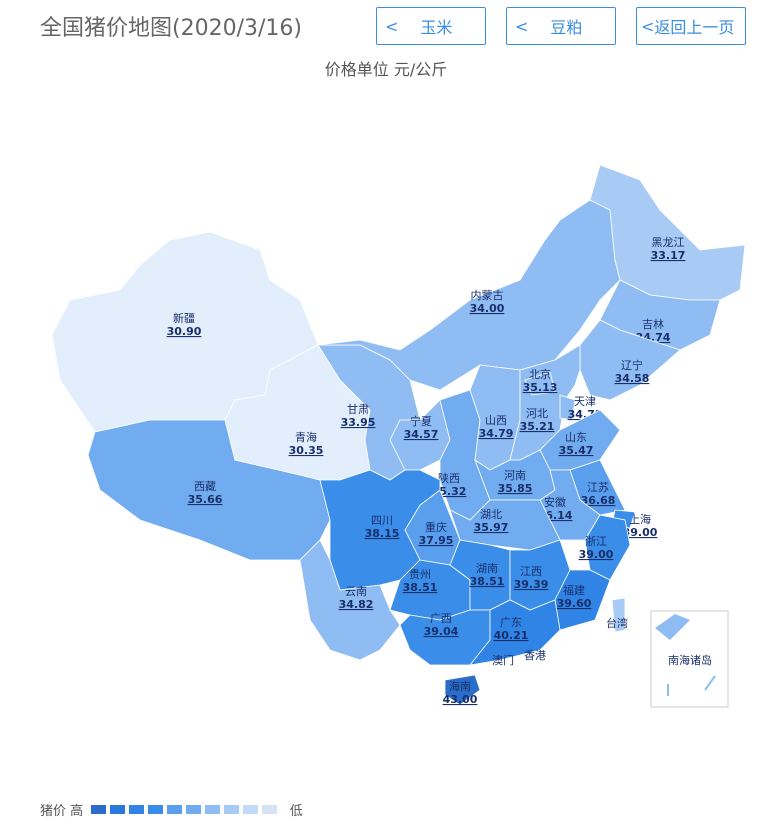 This screenshot has width=772, height=827. What do you see at coordinates (358, 409) in the screenshot?
I see `province-3-name: 甘肃` at bounding box center [358, 409].